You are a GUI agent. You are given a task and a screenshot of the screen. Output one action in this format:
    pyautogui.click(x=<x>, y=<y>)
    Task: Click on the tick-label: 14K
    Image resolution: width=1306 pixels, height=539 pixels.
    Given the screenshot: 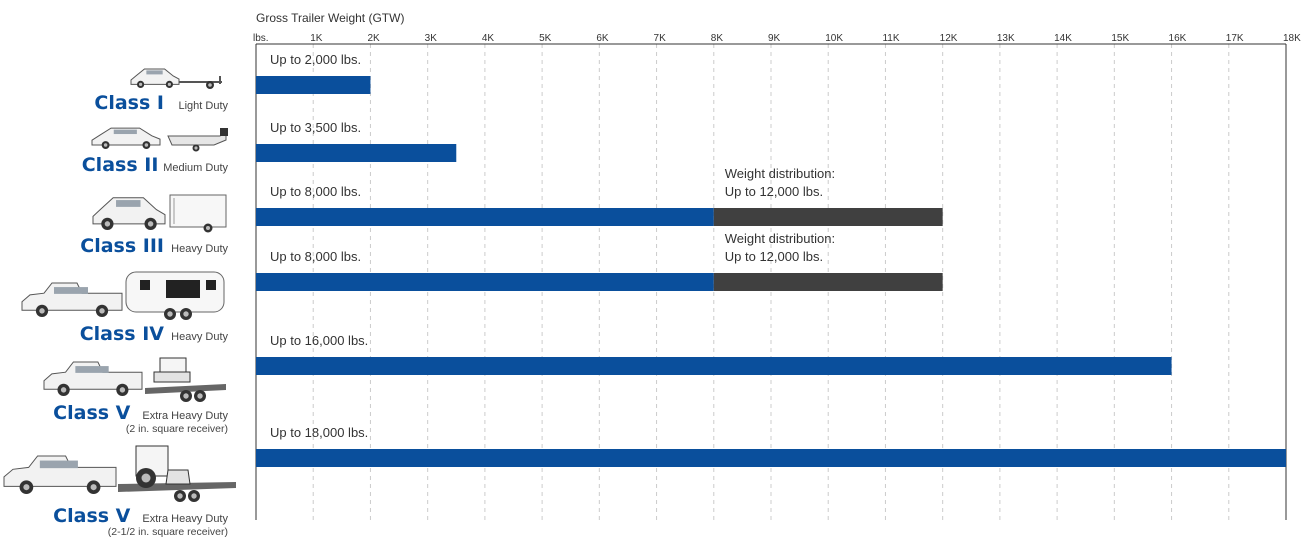 What is the action you would take?
    pyautogui.click(x=1063, y=38)
    